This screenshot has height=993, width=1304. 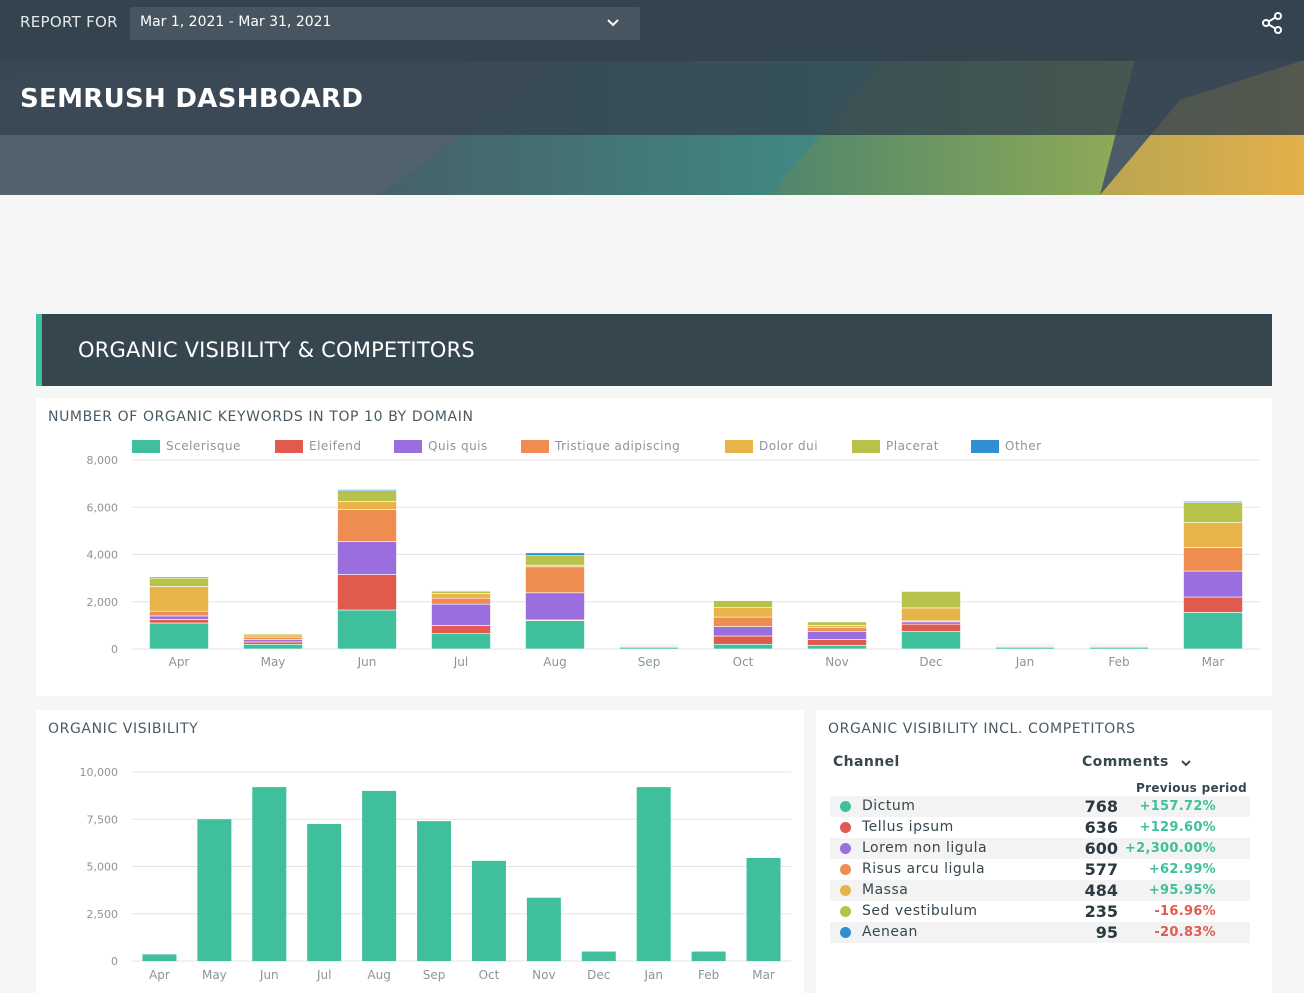 What do you see at coordinates (837, 629) in the screenshot?
I see `bar-segment-tristique-adipiscing-nov` at bounding box center [837, 629].